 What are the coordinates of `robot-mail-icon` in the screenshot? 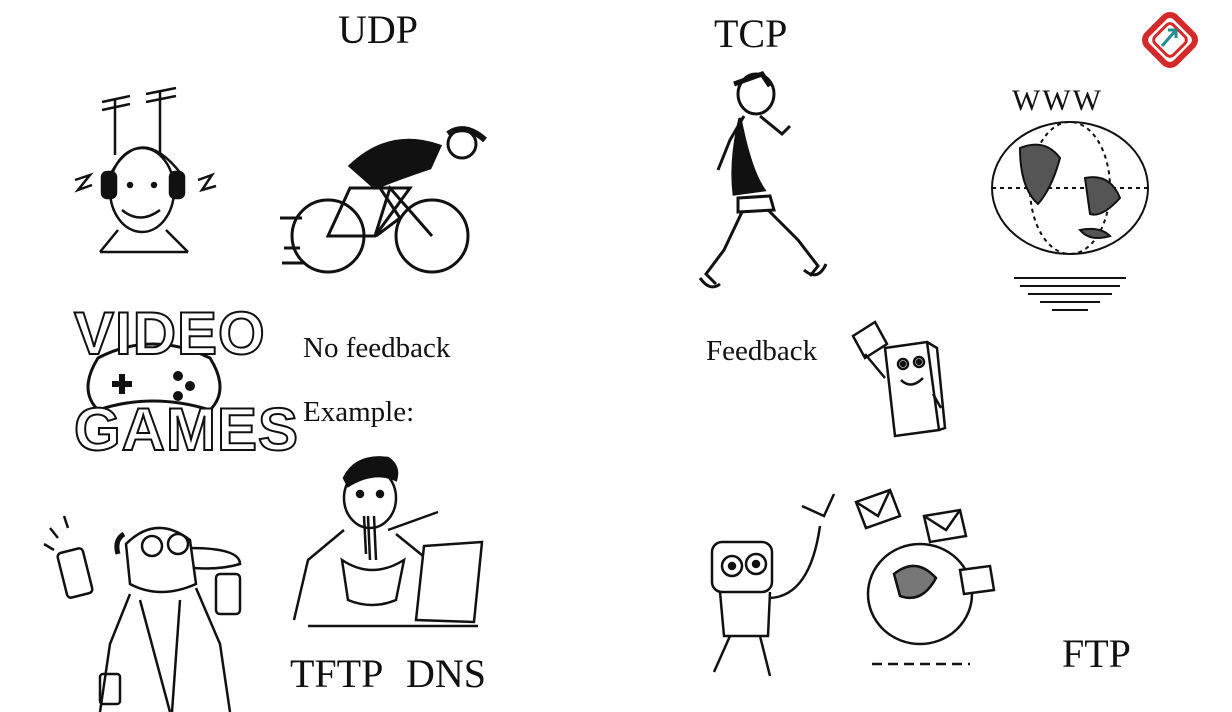 It's located at (848, 586).